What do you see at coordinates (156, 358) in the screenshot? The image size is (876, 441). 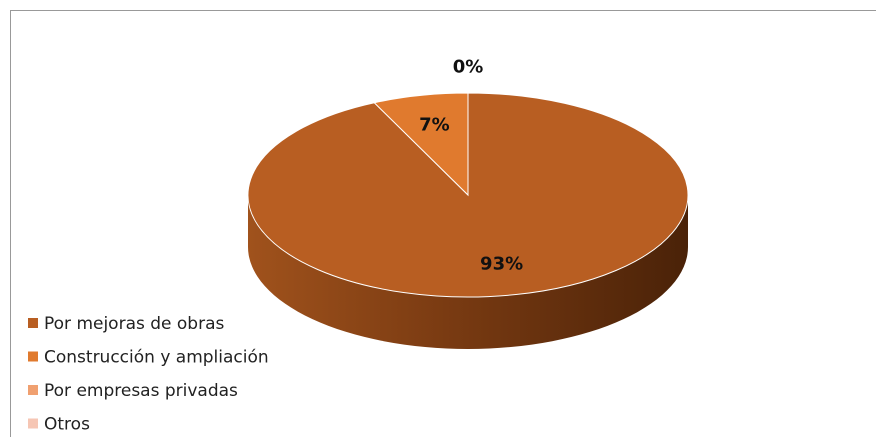 I see `legend-label: Construcción y ampliación` at bounding box center [156, 358].